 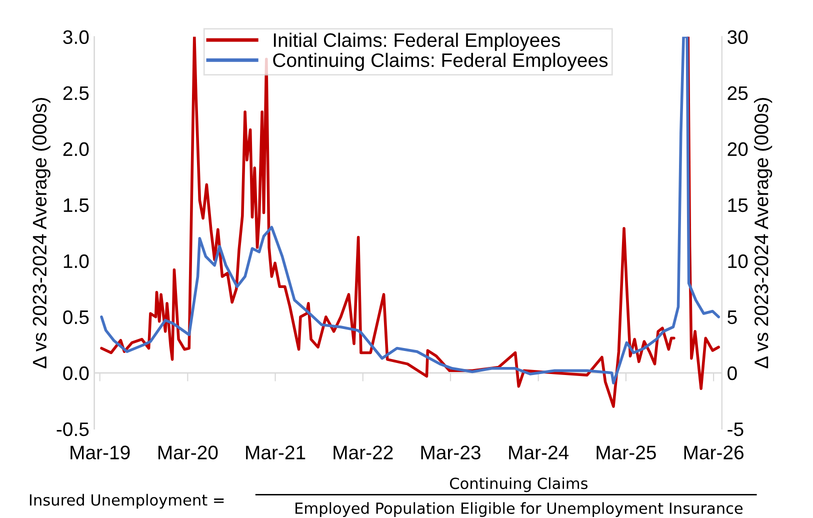 I want to click on y2-axis-title: Δ vs 2023-2024 Average (000s), so click(x=763, y=233).